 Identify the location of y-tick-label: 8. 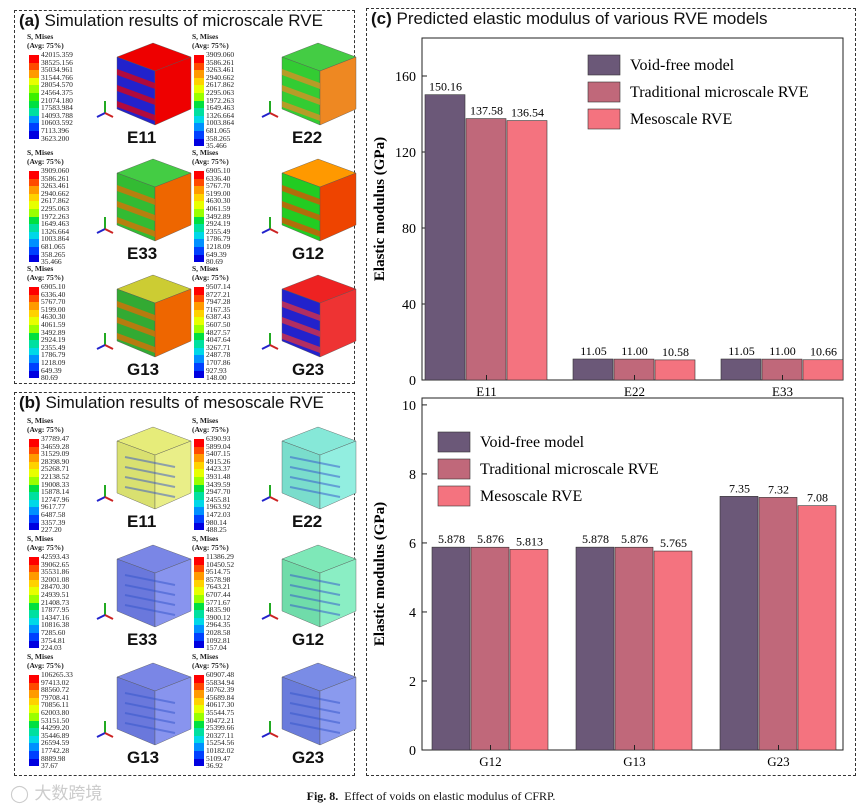
(412, 475).